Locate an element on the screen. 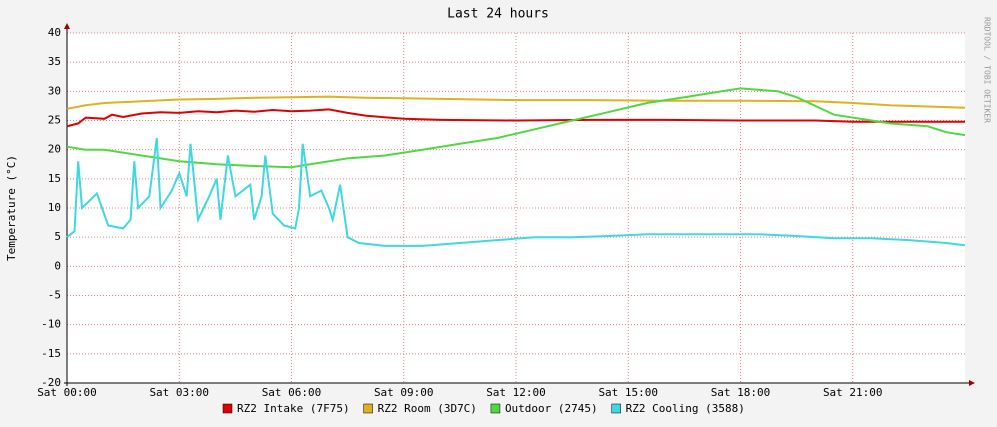  y-tick-label: 0 is located at coordinates (57, 265).